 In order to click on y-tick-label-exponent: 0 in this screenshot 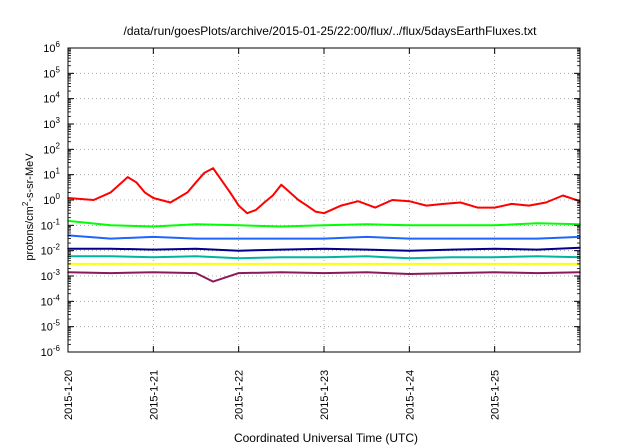, I will do `click(58, 196)`.